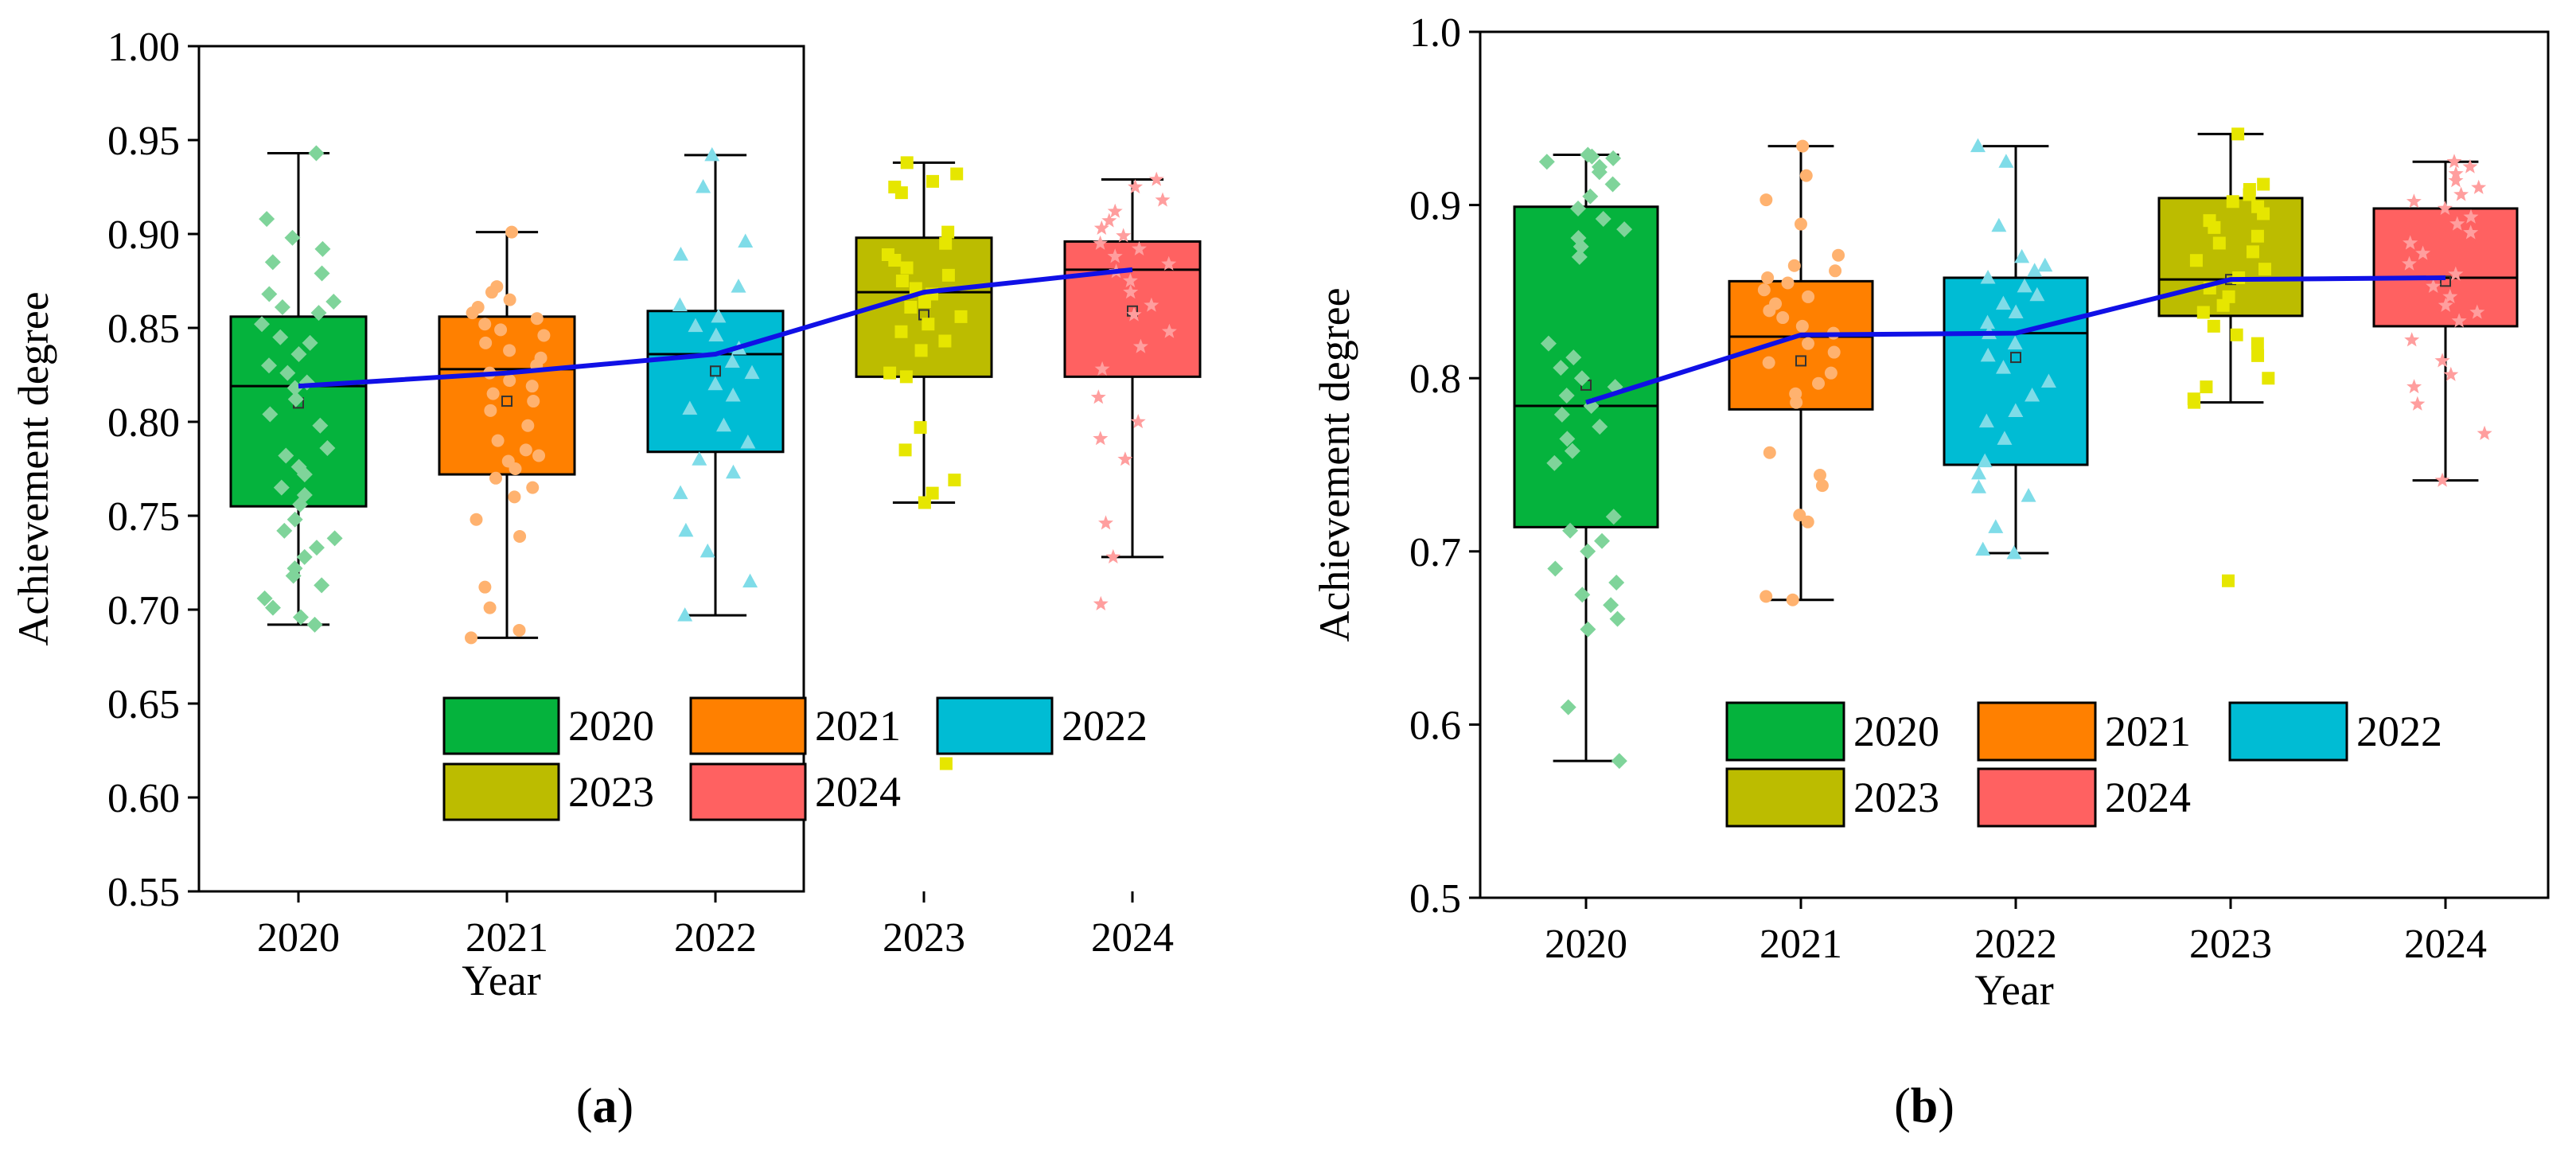  Describe the element at coordinates (143, 892) in the screenshot. I see `y-tick-label: 0.55` at that location.